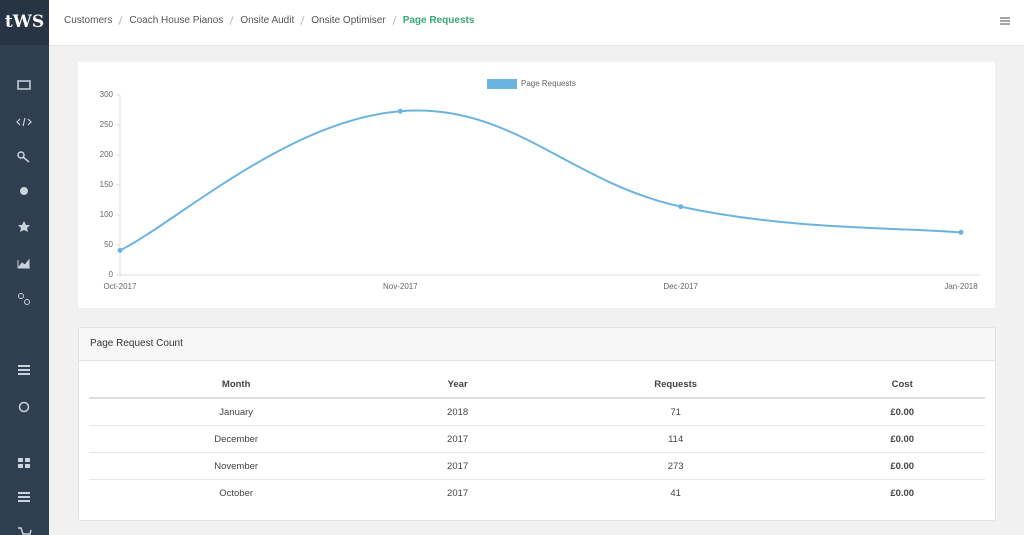 The height and width of the screenshot is (535, 1024). What do you see at coordinates (107, 214) in the screenshot?
I see `y-tick-label: 100` at bounding box center [107, 214].